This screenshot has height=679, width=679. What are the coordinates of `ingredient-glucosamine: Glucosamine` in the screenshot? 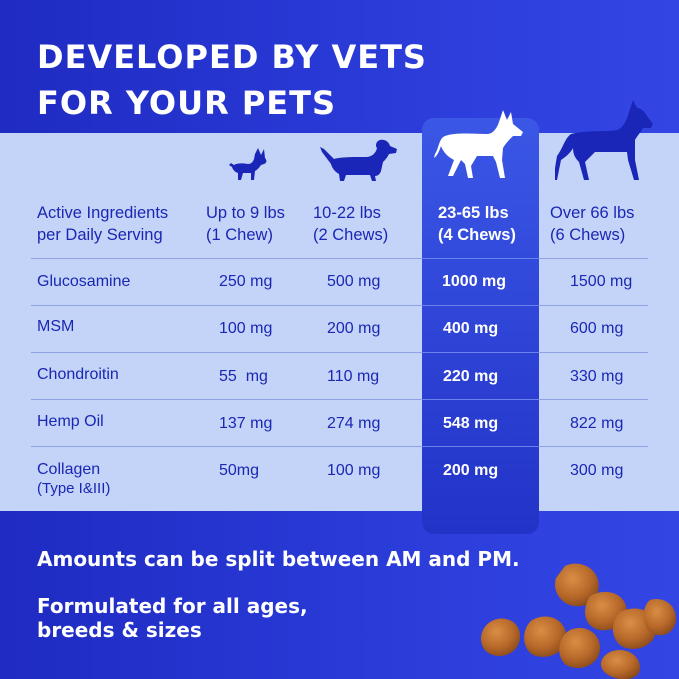 It's located at (84, 281).